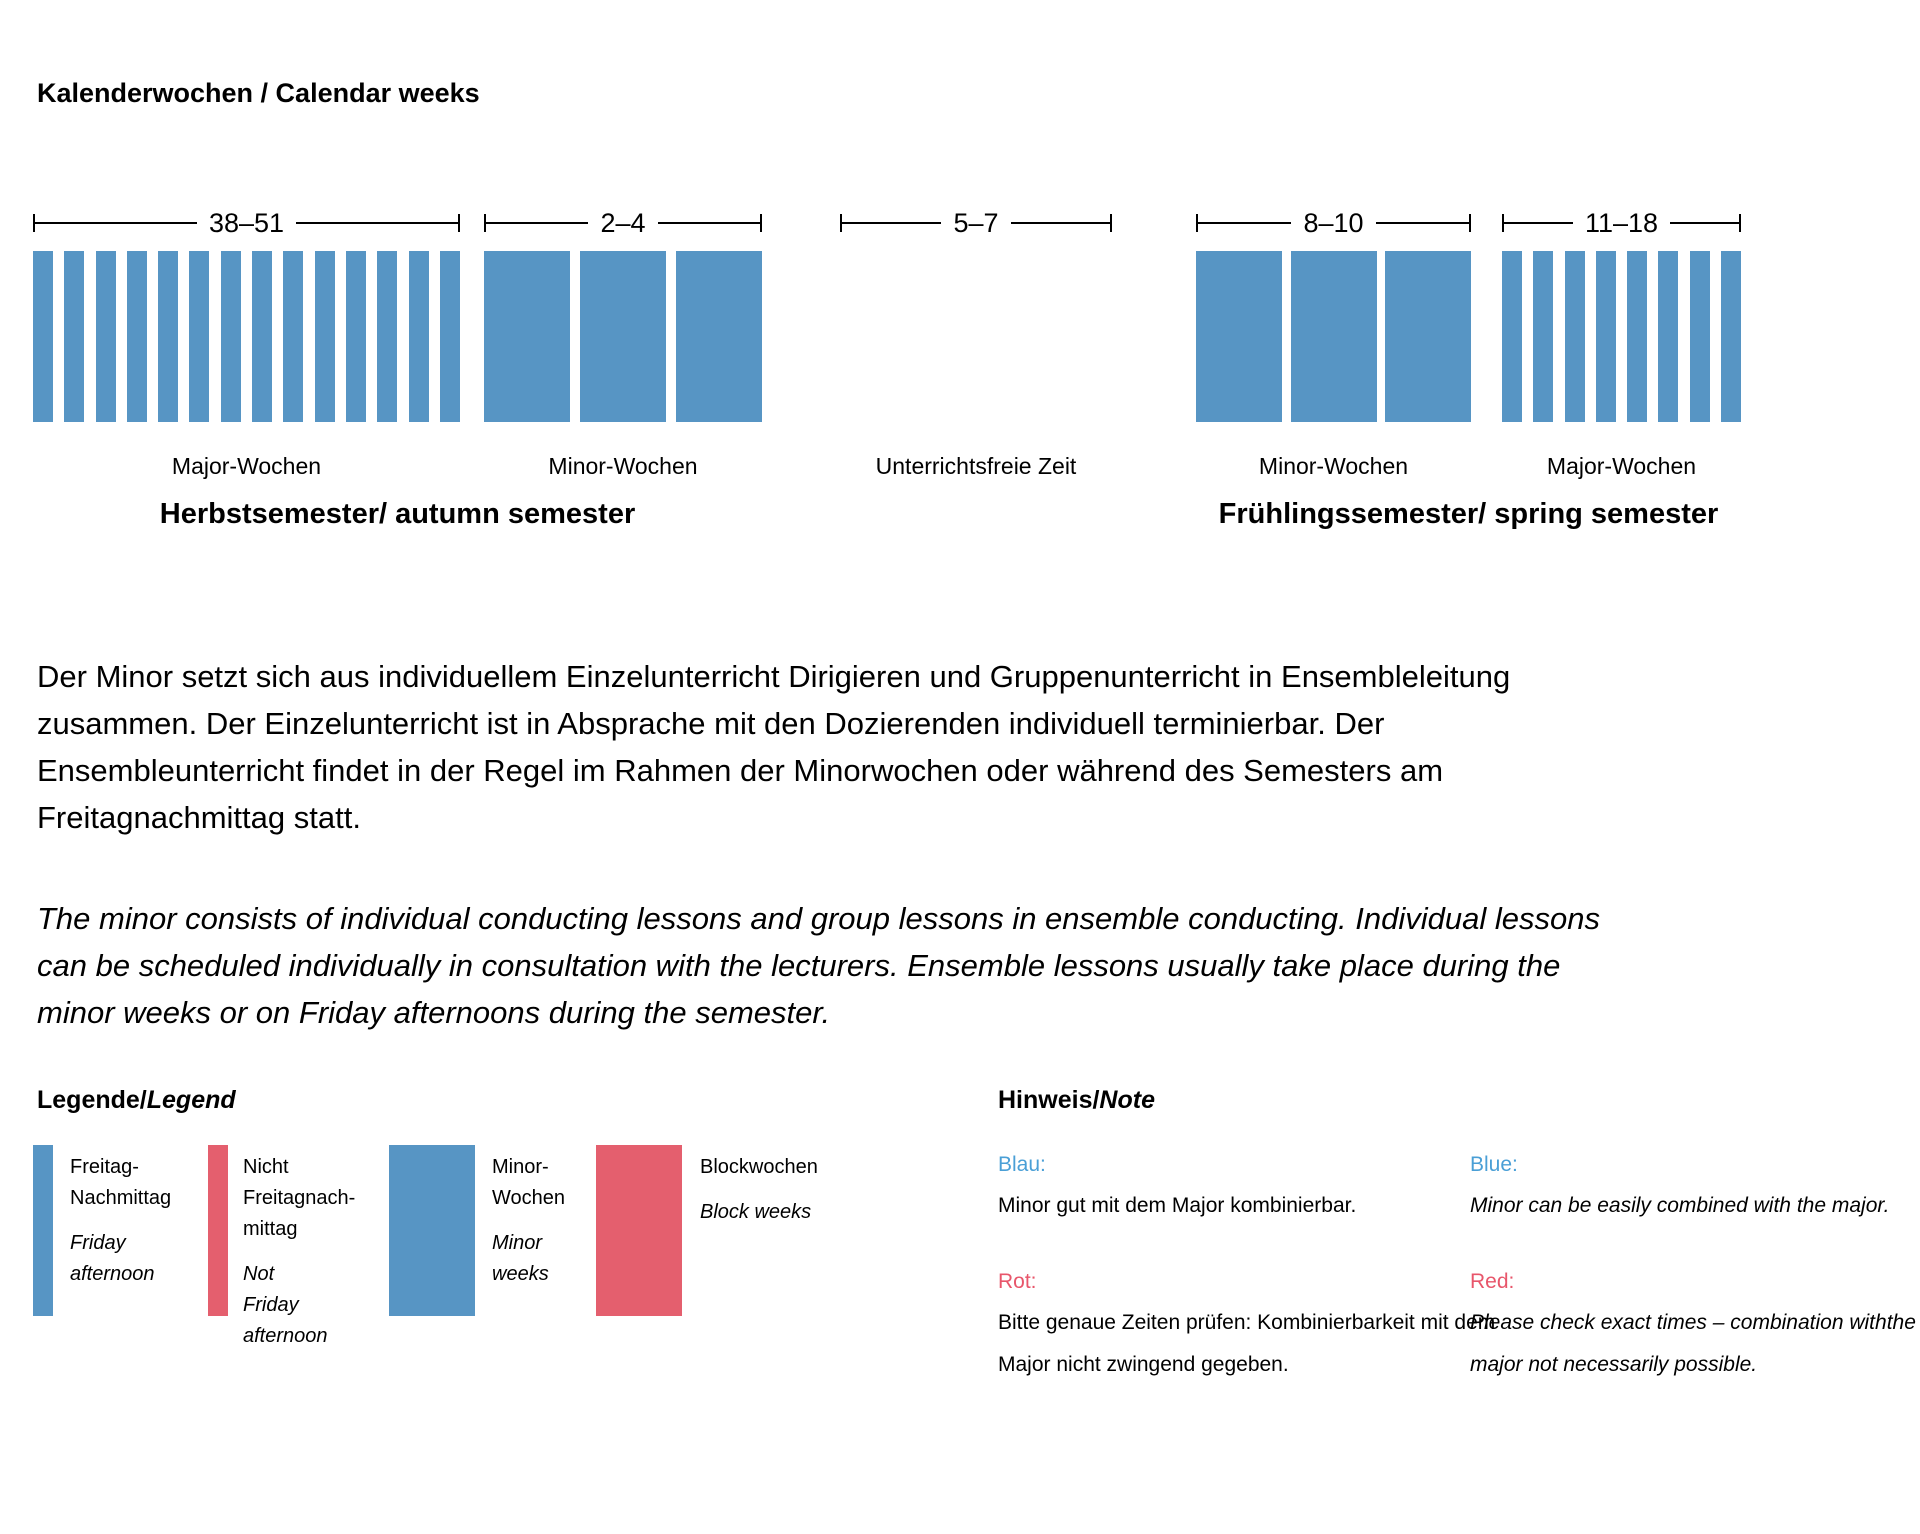 The width and height of the screenshot is (1920, 1534). I want to click on week-range-label: 8–10, so click(1333, 222).